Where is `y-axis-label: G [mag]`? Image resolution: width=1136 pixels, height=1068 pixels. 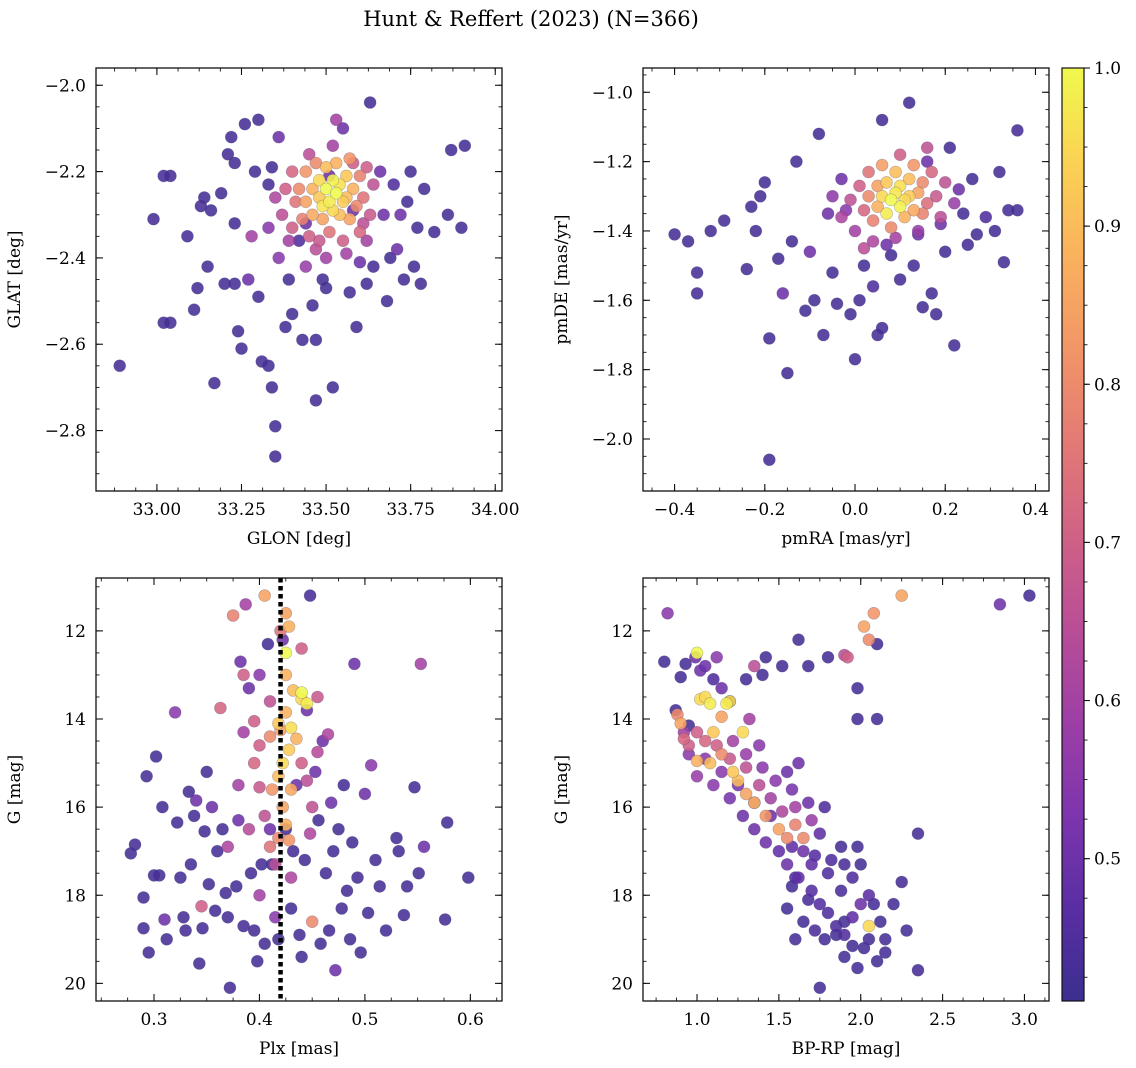 y-axis-label: G [mag] is located at coordinates (15, 789).